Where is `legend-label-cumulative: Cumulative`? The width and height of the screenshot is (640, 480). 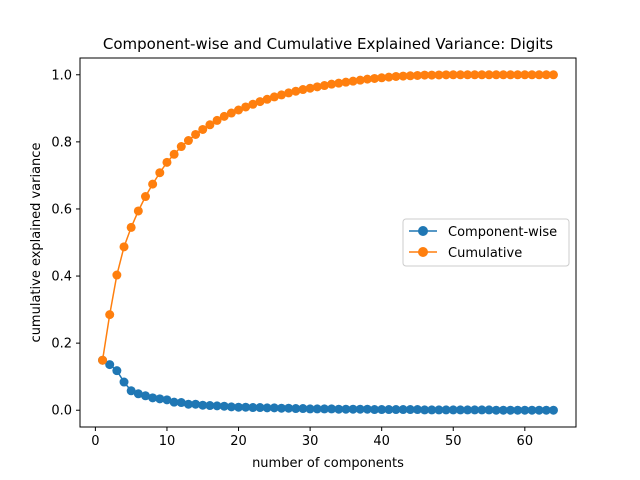 legend-label-cumulative: Cumulative is located at coordinates (485, 253).